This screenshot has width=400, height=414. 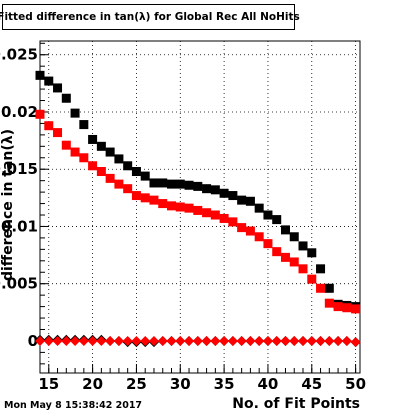 I want to click on x-tick-label: 45, so click(x=311, y=384).